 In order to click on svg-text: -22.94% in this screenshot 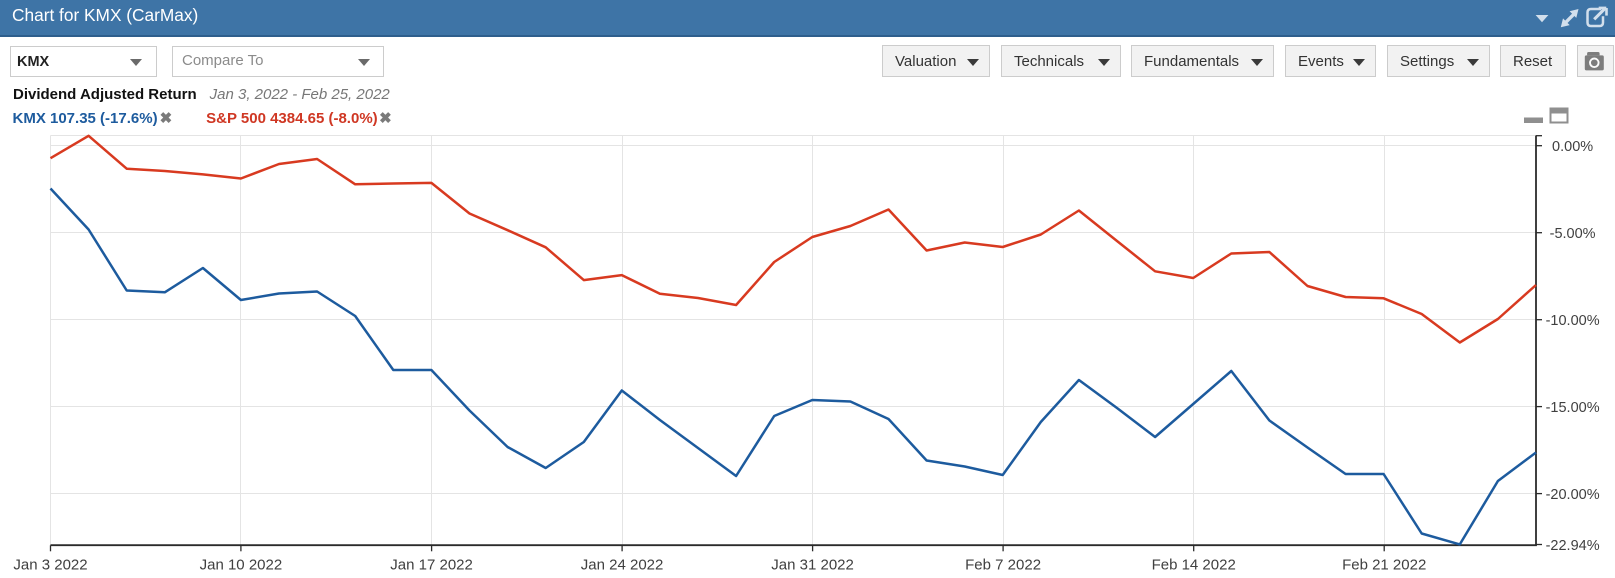, I will do `click(1573, 546)`.